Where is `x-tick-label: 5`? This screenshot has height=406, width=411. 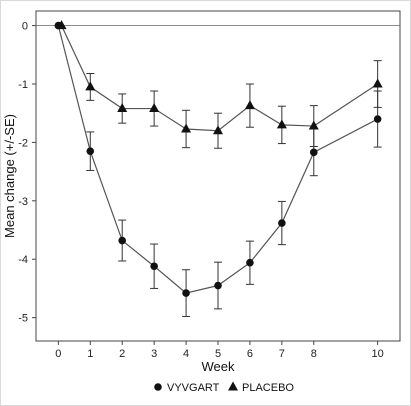 x-tick-label: 5 is located at coordinates (218, 354).